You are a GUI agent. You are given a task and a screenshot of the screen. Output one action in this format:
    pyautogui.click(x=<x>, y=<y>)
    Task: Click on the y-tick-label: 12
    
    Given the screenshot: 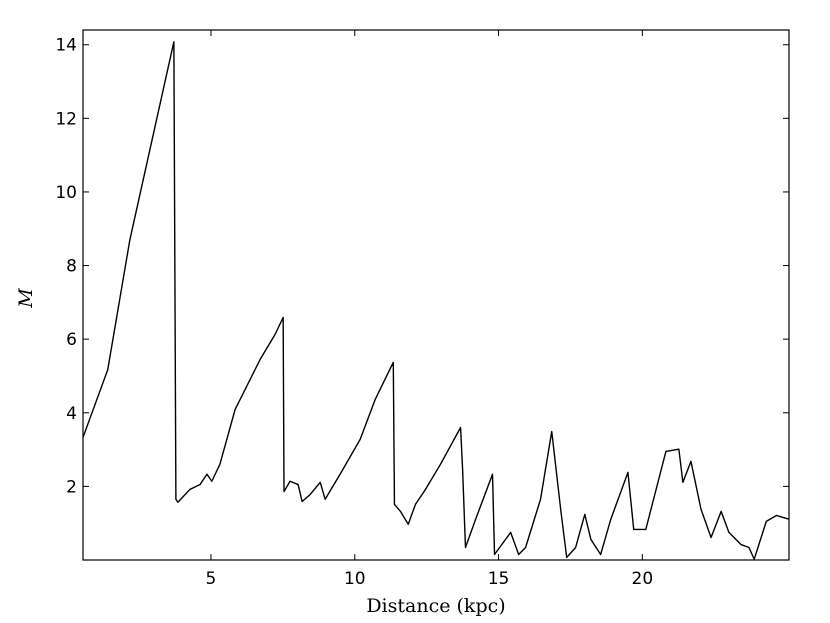 What is the action you would take?
    pyautogui.click(x=66, y=119)
    